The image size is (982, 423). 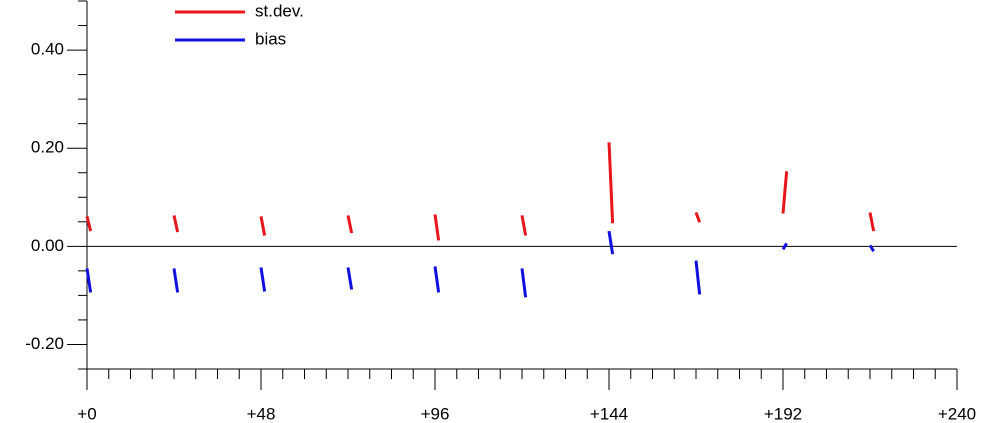 I want to click on y-tick-label: 0.00, so click(x=47, y=245).